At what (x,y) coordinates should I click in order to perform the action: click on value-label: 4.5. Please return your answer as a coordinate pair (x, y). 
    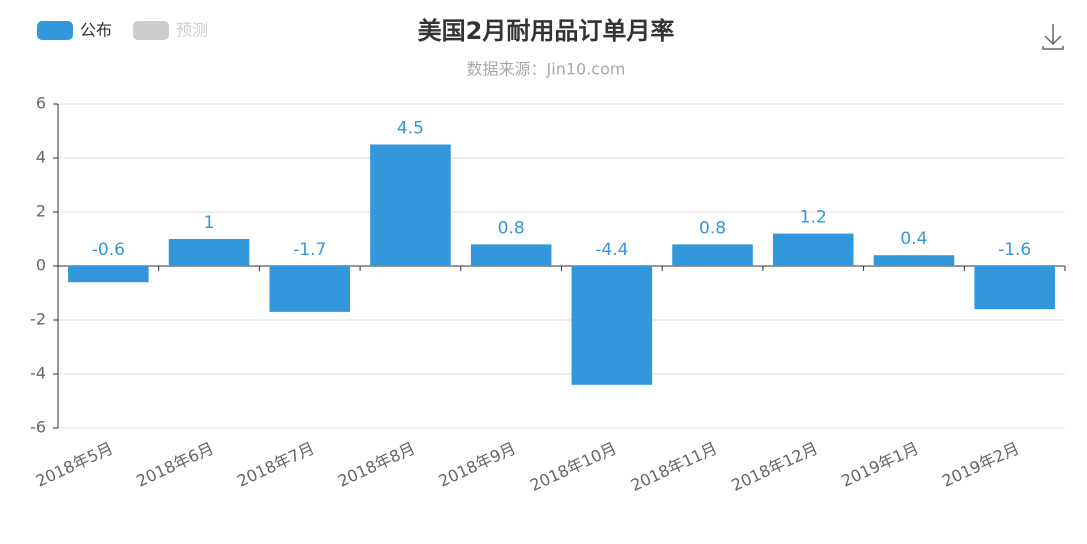
    Looking at the image, I should click on (410, 129).